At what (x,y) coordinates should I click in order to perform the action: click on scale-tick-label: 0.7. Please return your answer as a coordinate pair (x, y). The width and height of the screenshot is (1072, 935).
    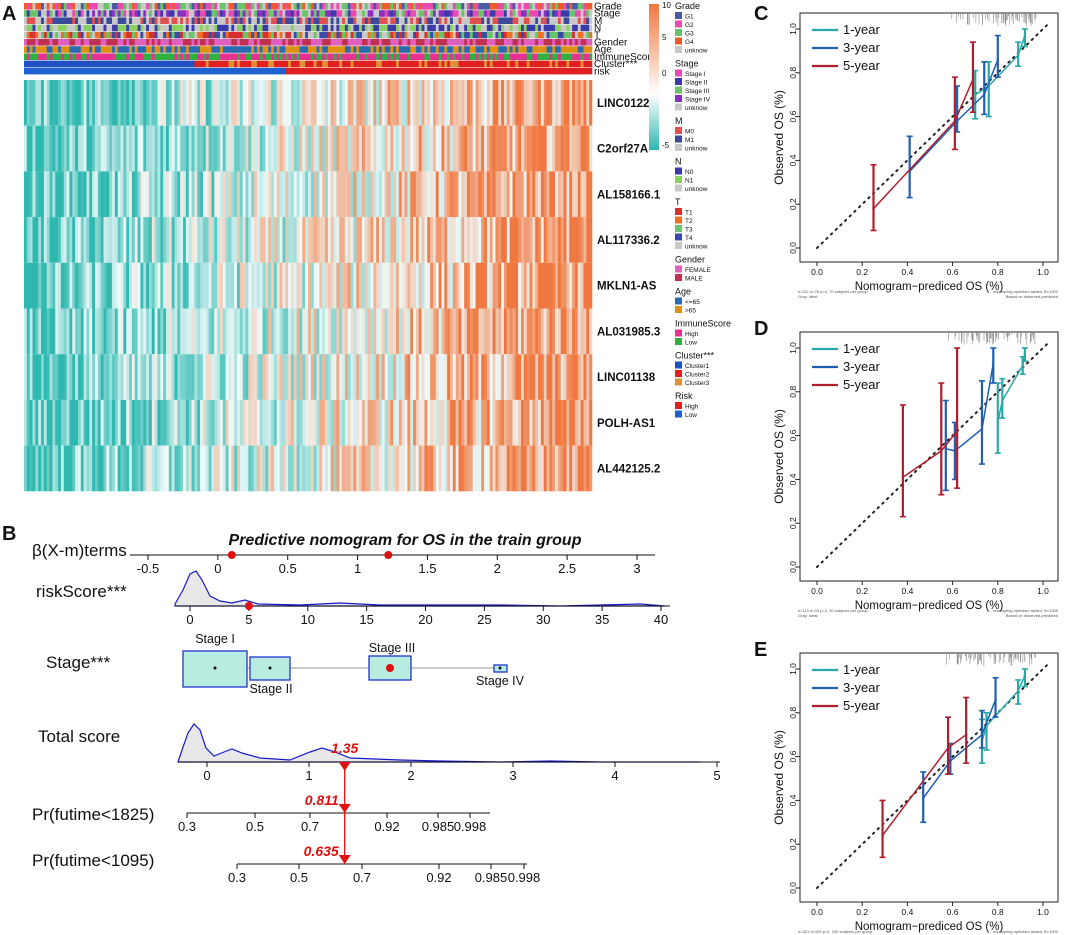
    Looking at the image, I should click on (362, 877).